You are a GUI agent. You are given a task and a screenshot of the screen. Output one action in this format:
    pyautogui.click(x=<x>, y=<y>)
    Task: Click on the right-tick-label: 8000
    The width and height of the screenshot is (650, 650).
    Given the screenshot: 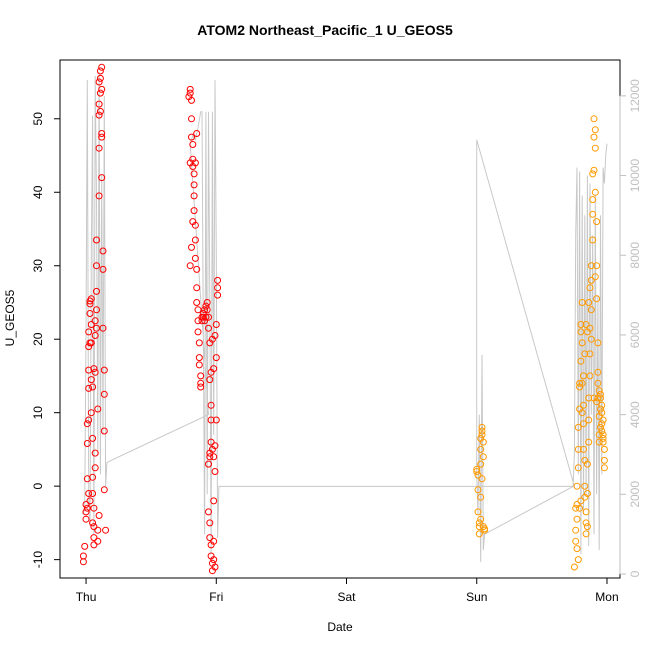 What is the action you would take?
    pyautogui.click(x=635, y=255)
    